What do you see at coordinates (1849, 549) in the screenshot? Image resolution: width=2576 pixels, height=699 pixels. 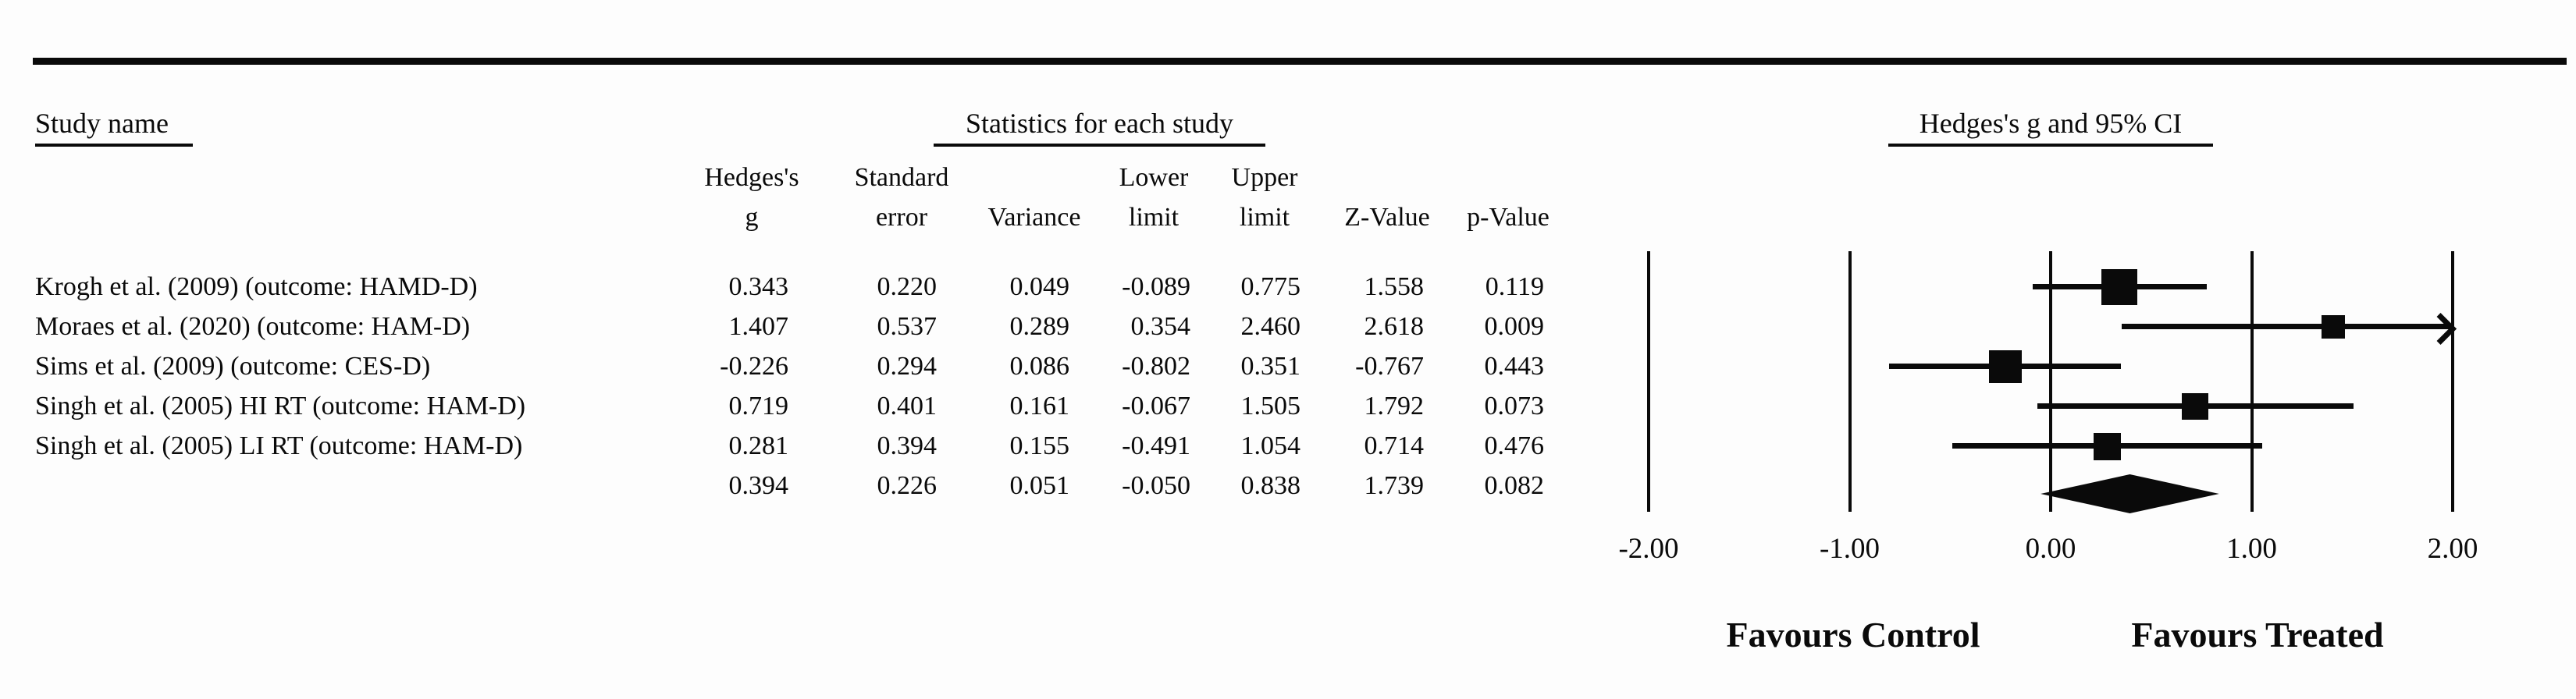 I see `axis-tick-label: -1.00` at bounding box center [1849, 549].